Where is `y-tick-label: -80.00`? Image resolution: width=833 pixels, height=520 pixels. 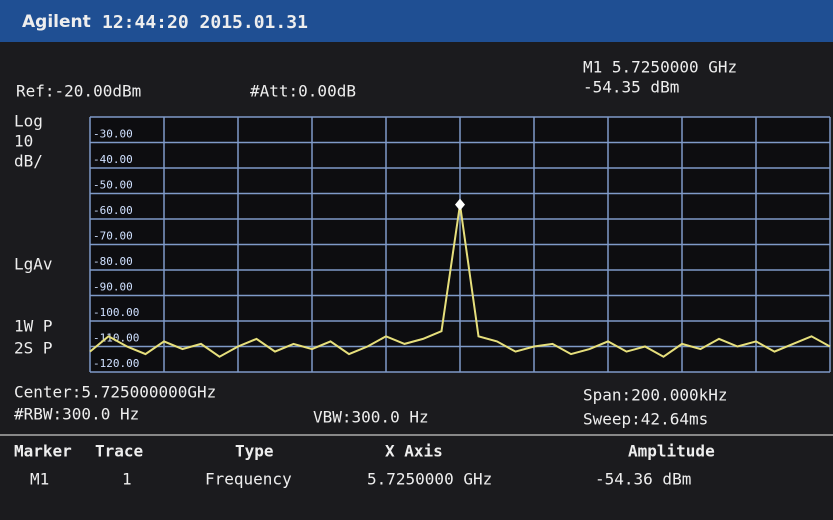 y-tick-label: -80.00 is located at coordinates (113, 261).